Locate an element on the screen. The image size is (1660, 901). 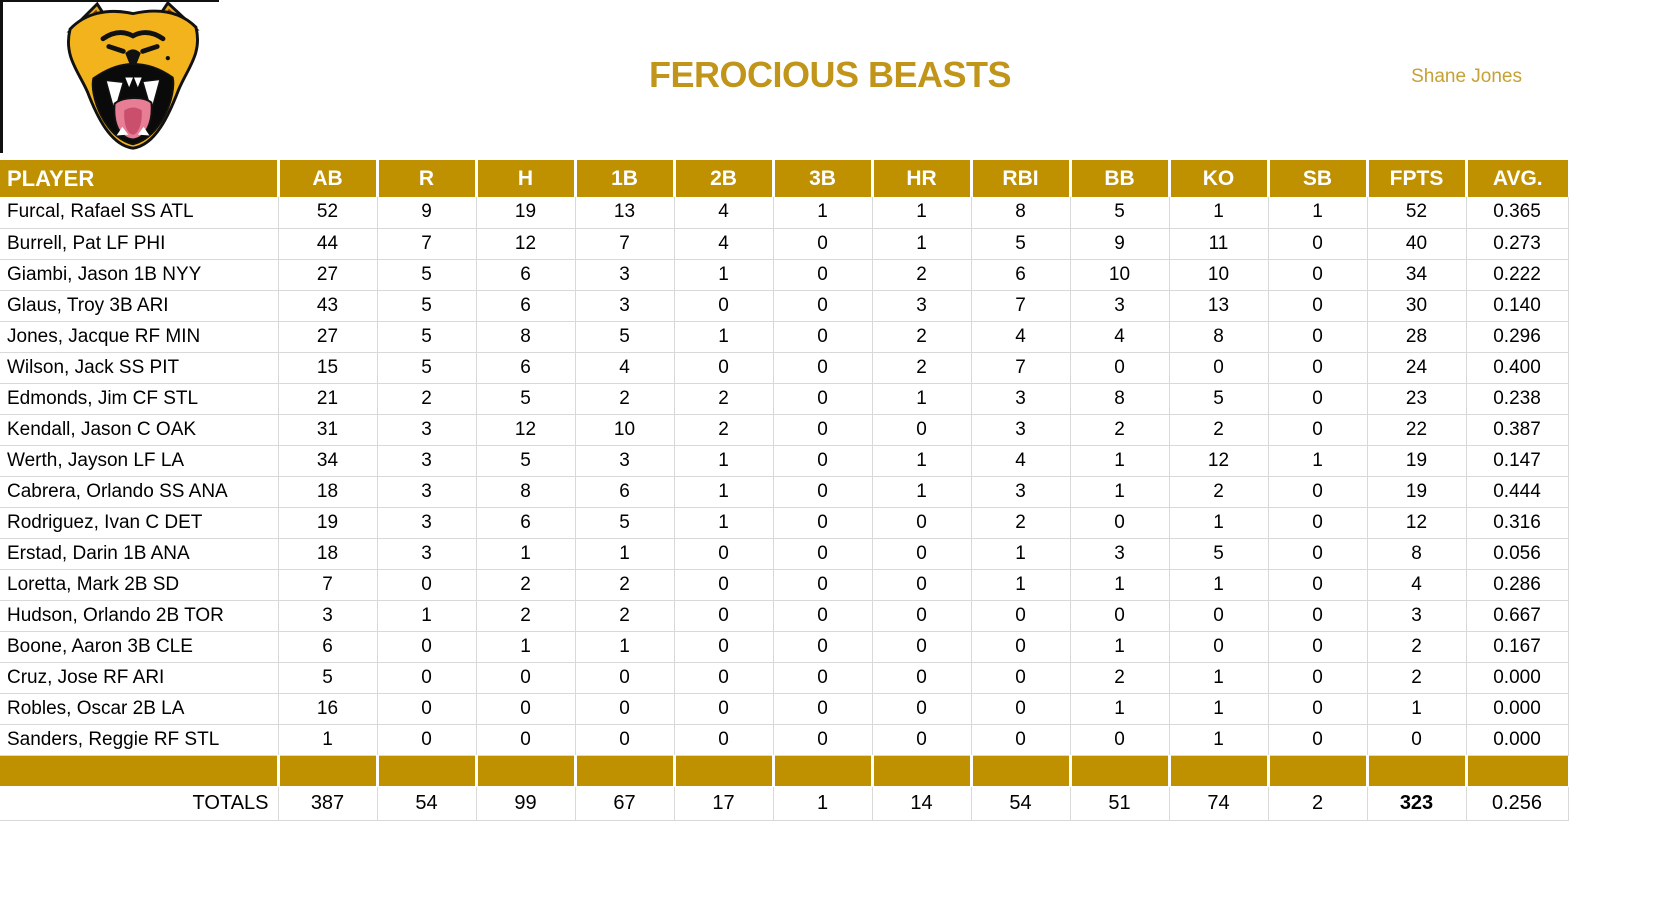
total-stat-cell: 2 is located at coordinates (1318, 803).